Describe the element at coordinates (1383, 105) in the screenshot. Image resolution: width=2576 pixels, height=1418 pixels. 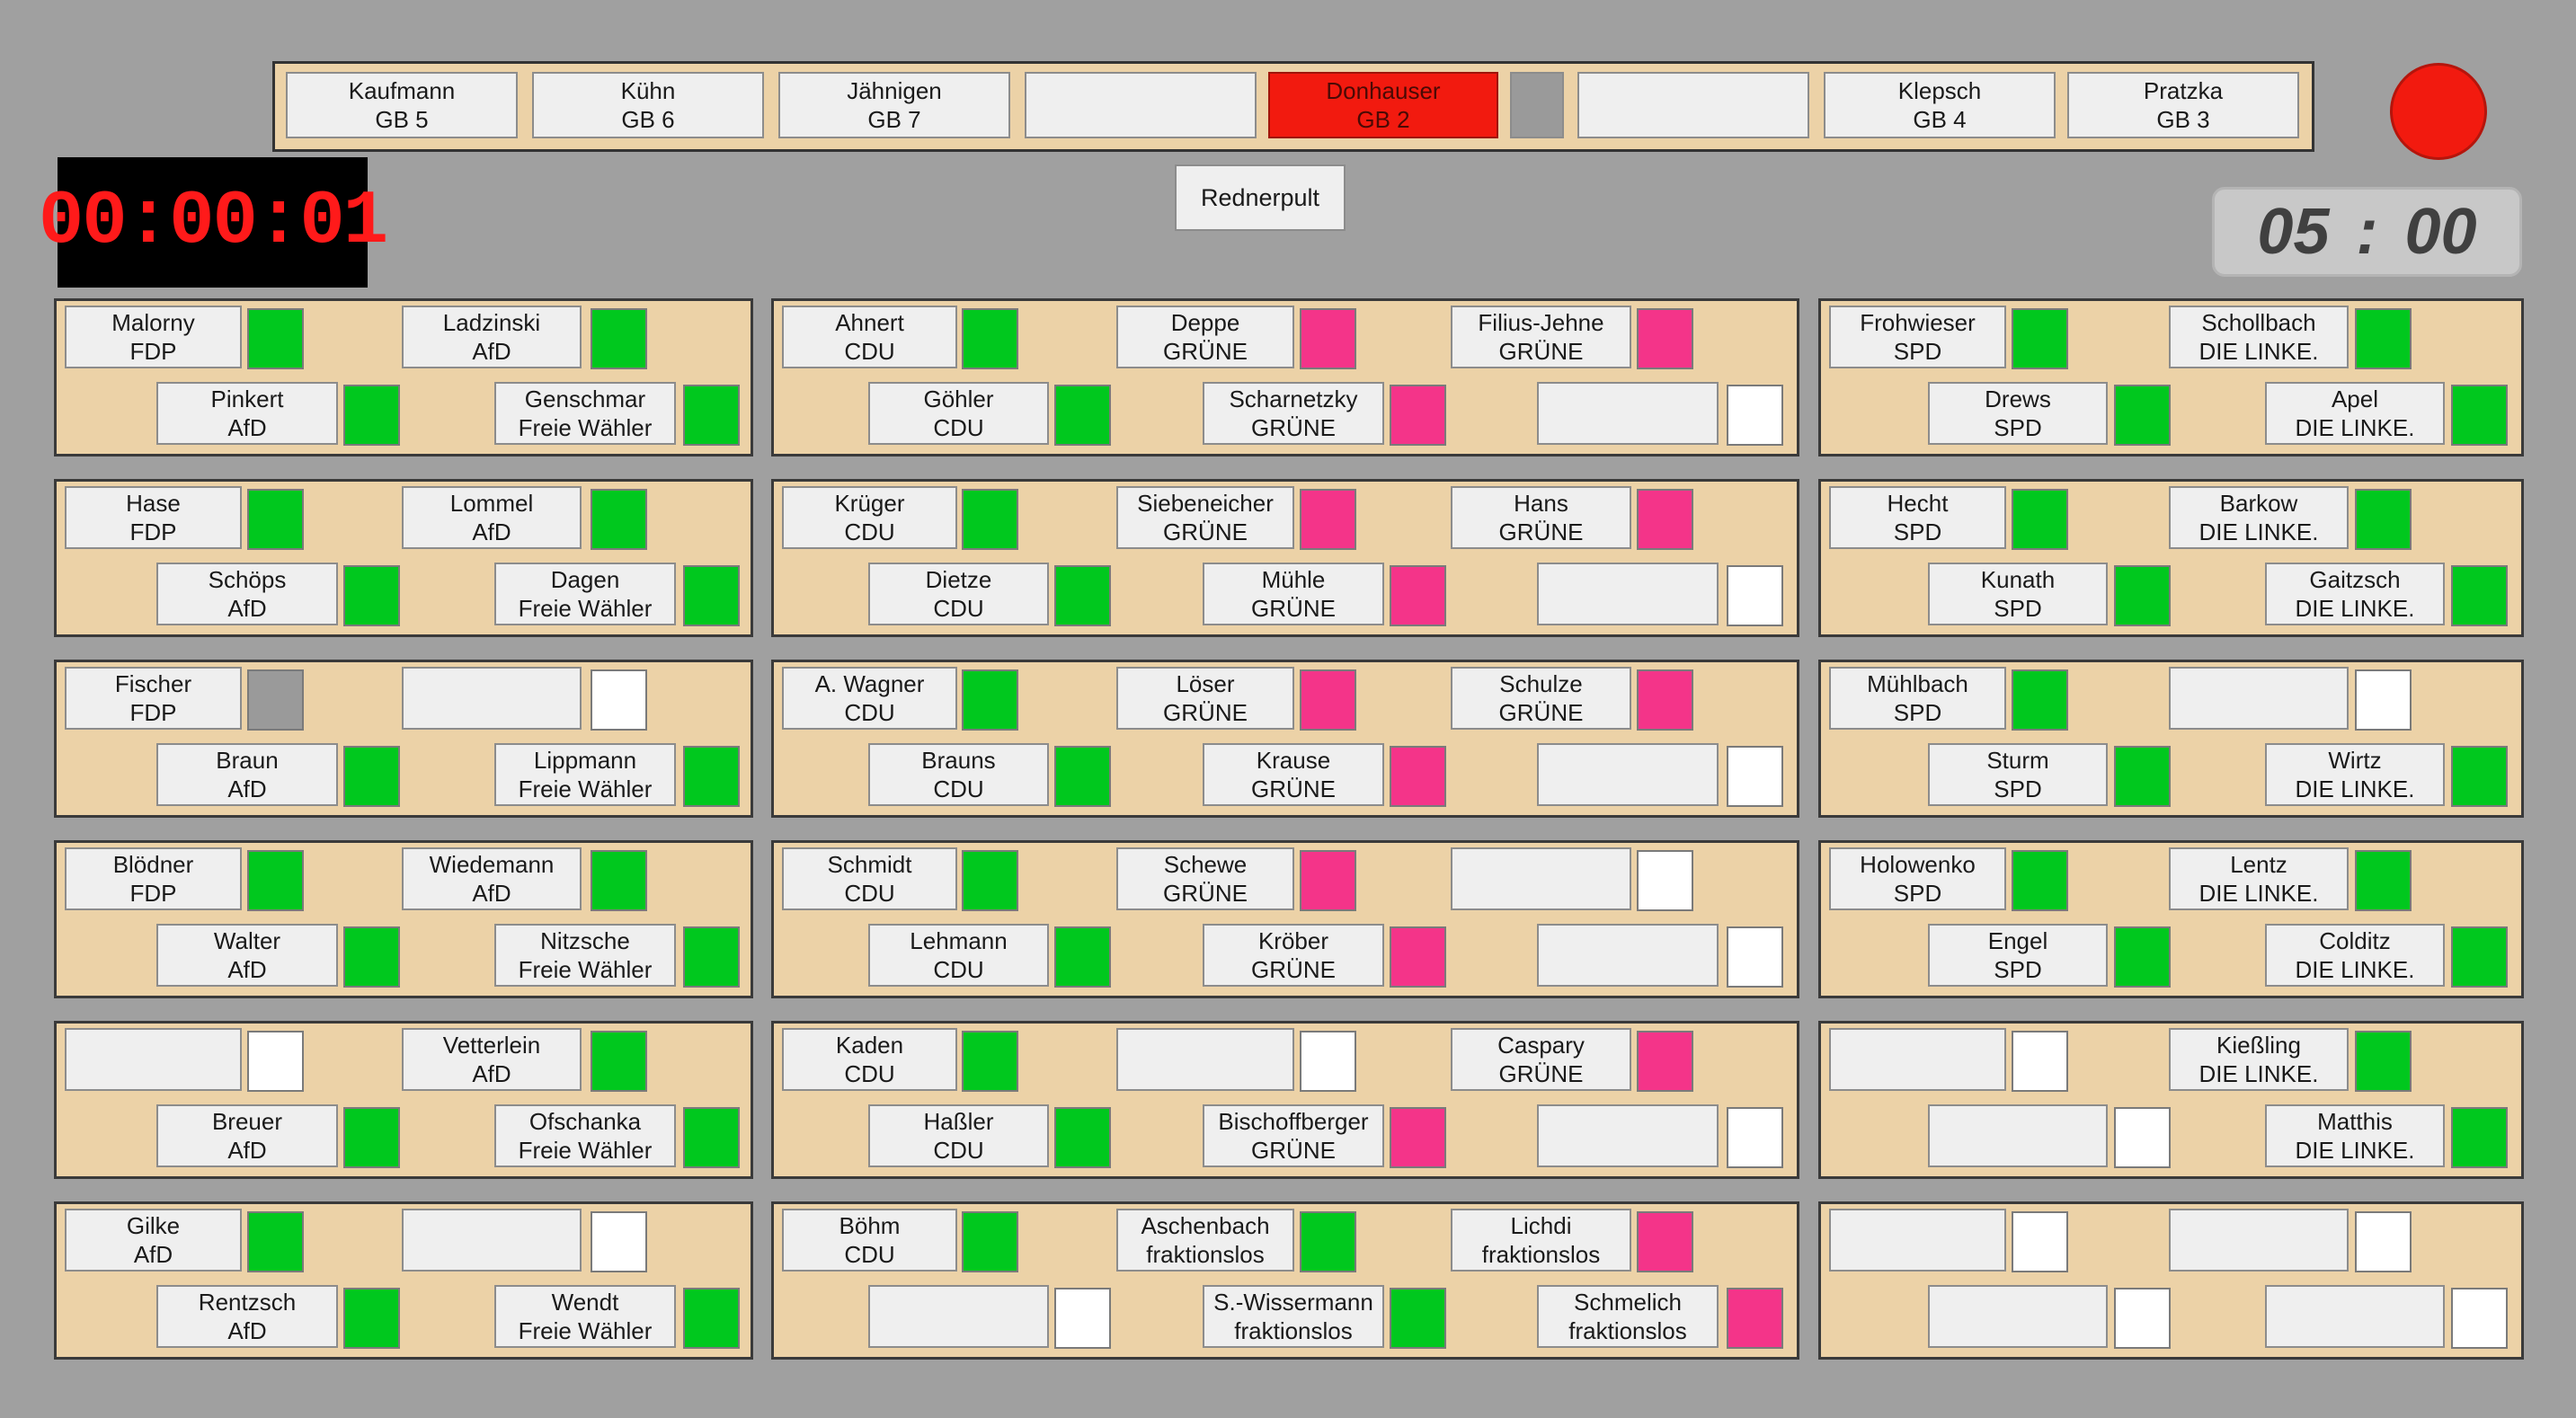
I see `gov-seat: Donhauser GB 2` at that location.